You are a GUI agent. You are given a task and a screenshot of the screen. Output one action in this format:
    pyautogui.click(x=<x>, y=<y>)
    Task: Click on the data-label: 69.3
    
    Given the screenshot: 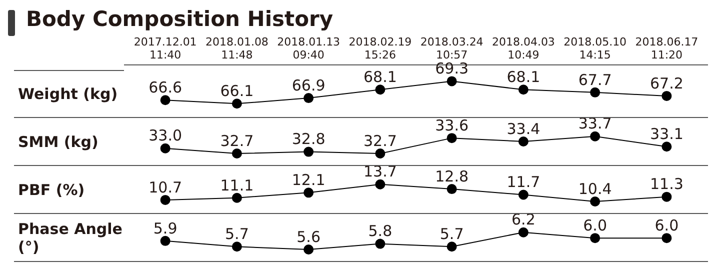 What is the action you would take?
    pyautogui.click(x=452, y=69)
    